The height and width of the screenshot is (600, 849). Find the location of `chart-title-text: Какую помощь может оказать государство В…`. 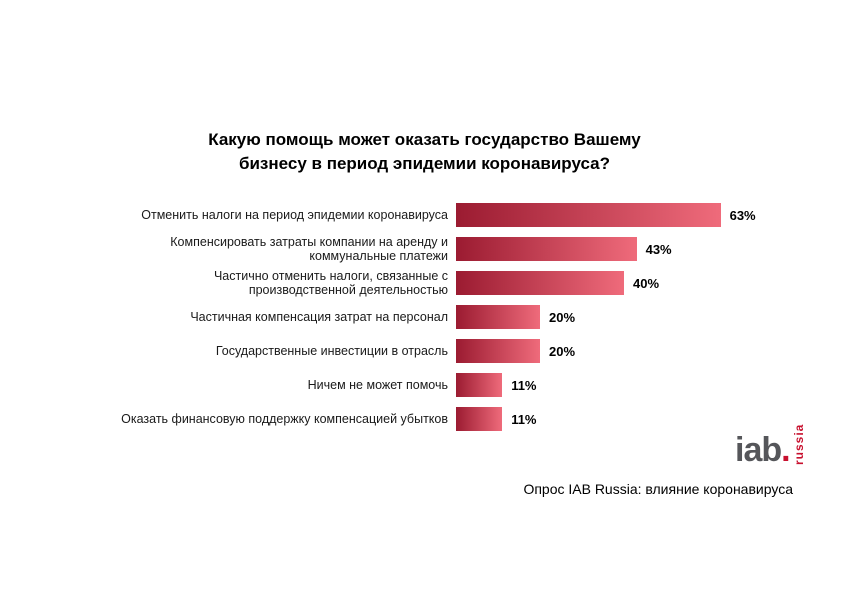

chart-title-text: Какую помощь может оказать государство В… is located at coordinates (424, 151).